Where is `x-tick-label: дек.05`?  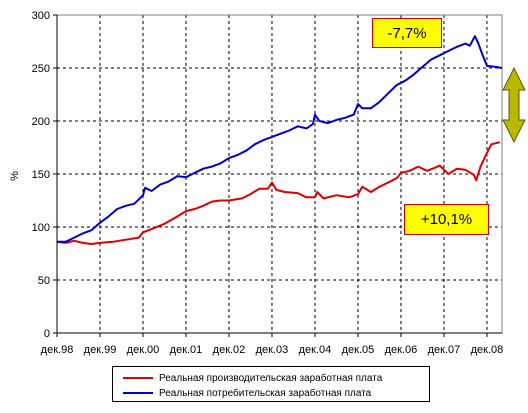
x-tick-label: дек.05 is located at coordinates (358, 350).